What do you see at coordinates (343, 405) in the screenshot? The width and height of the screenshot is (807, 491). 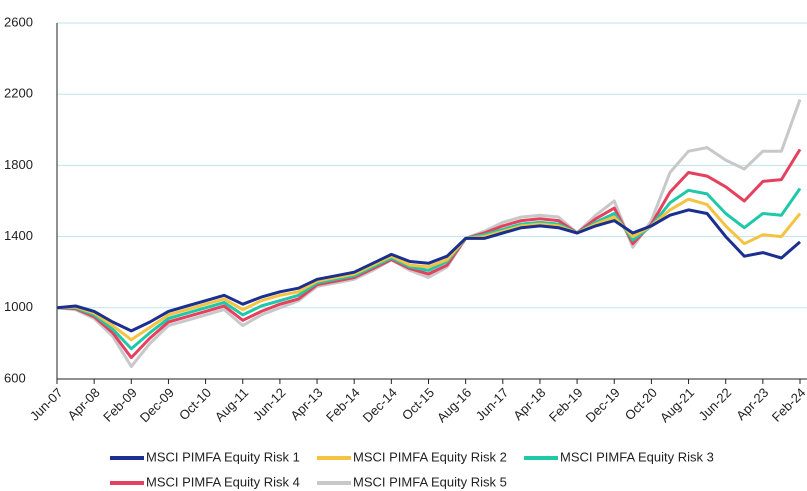 I see `x-tick-label: Feb-14` at bounding box center [343, 405].